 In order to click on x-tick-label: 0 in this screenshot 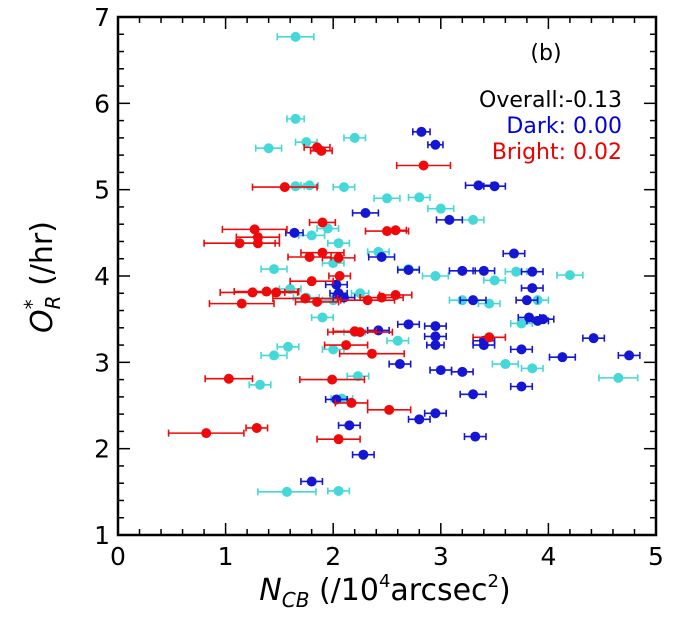, I will do `click(118, 556)`.